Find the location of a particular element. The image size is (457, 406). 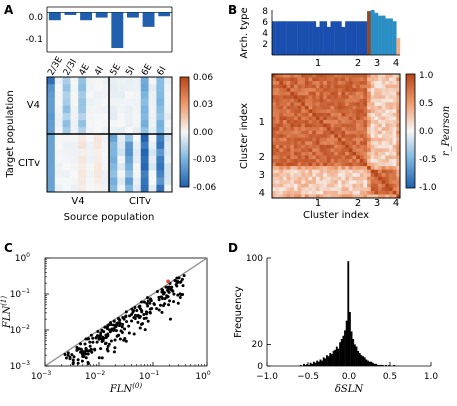

panel-c-point-highlight is located at coordinates (168, 281).